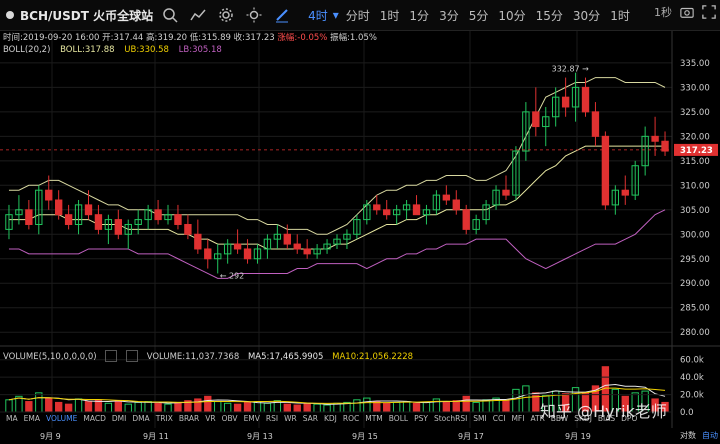 The image size is (720, 444). I want to click on indicator-emv: EMV, so click(251, 418).